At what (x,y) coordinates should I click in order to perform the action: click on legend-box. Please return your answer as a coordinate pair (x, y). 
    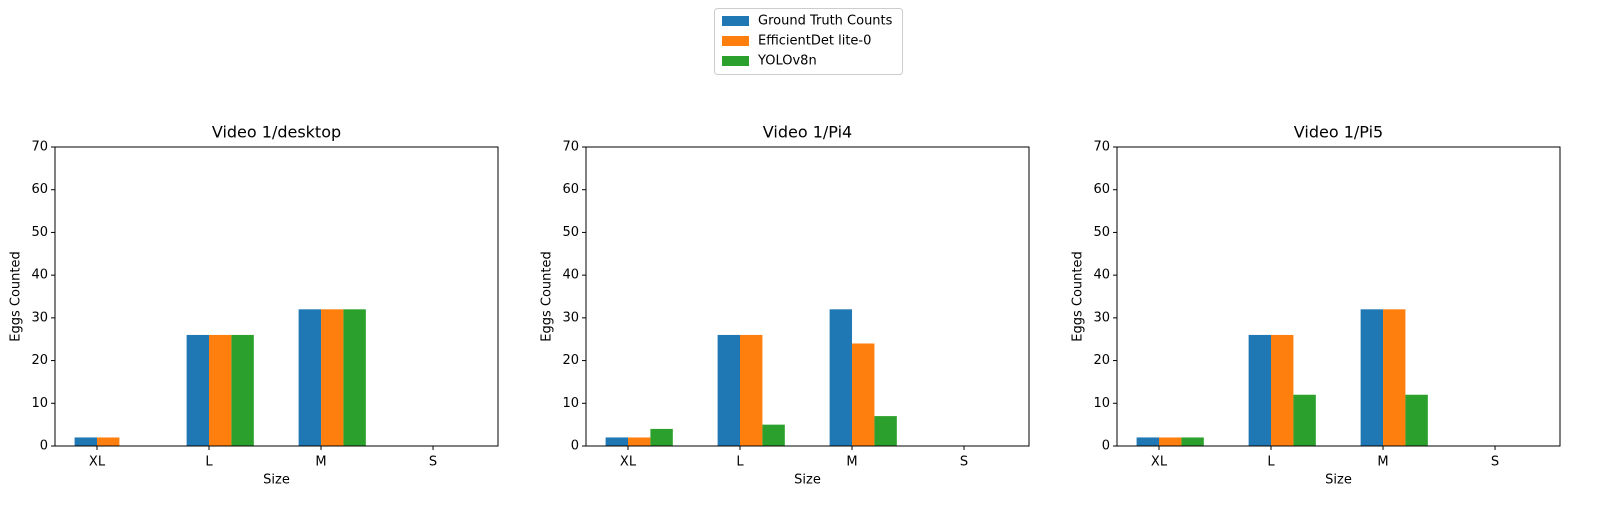
    Looking at the image, I should click on (808, 41).